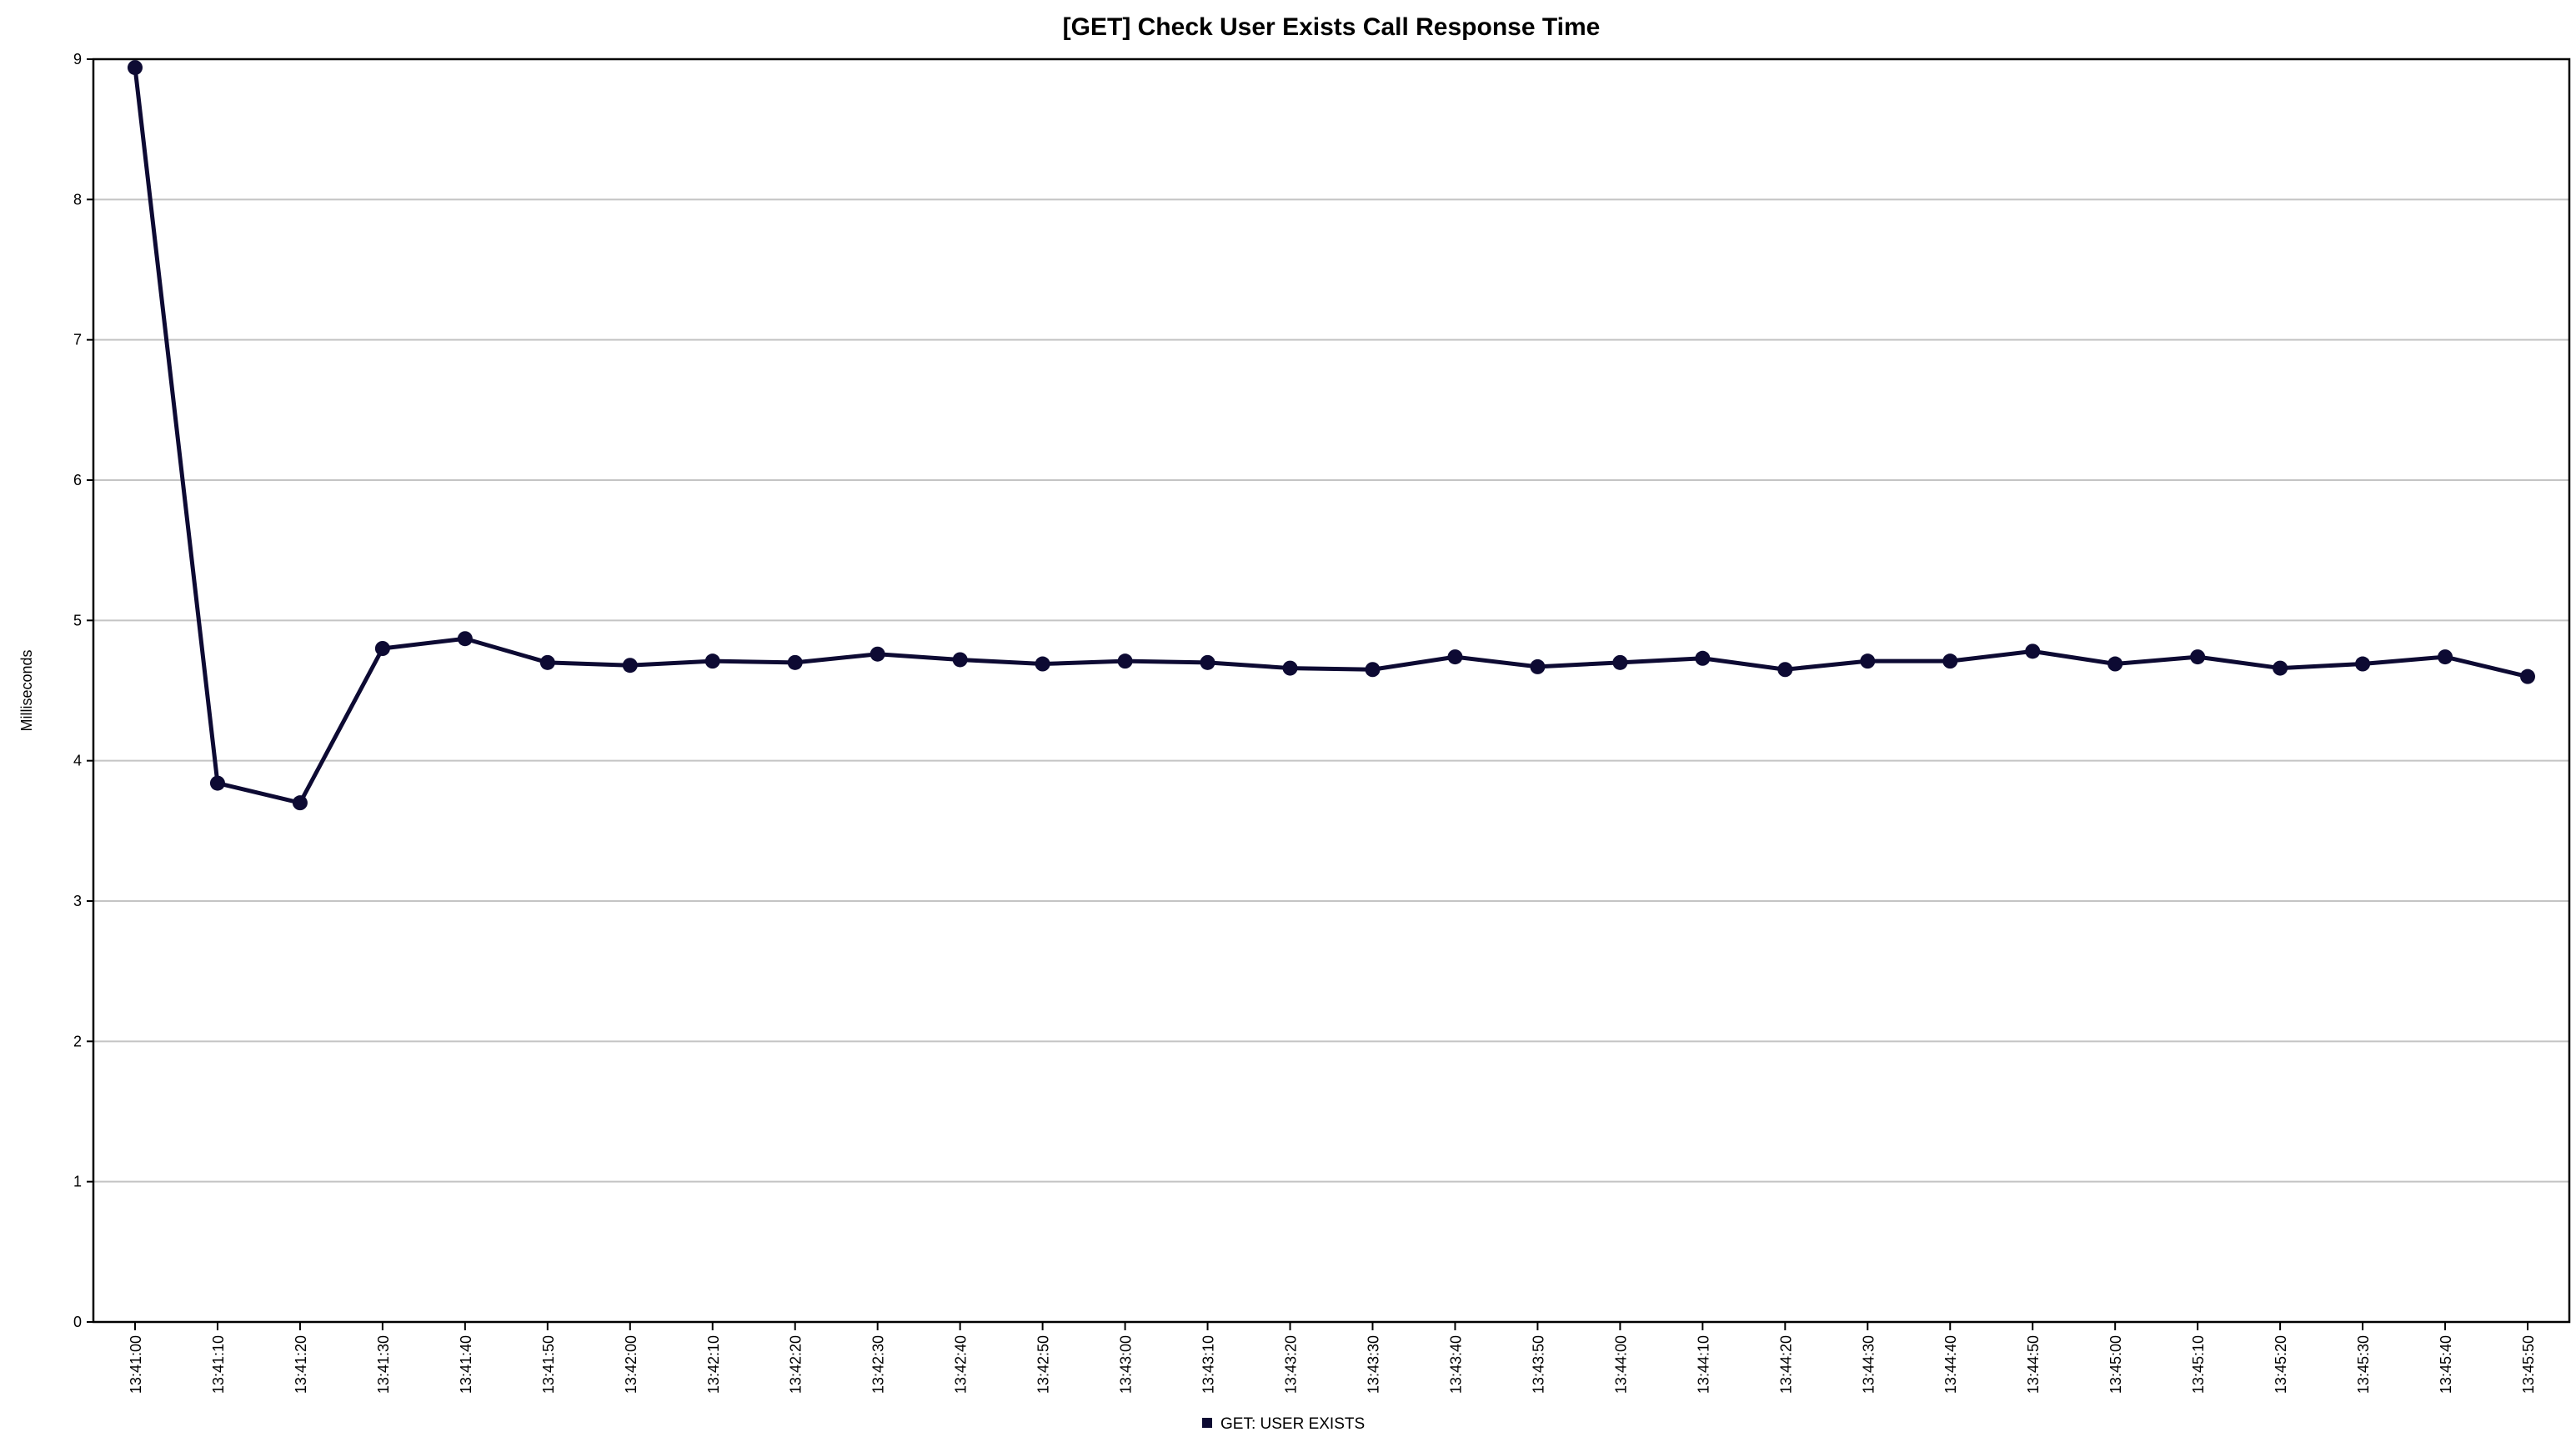 This screenshot has width=2576, height=1452. Describe the element at coordinates (77, 901) in the screenshot. I see `y-tick-label: 3` at that location.